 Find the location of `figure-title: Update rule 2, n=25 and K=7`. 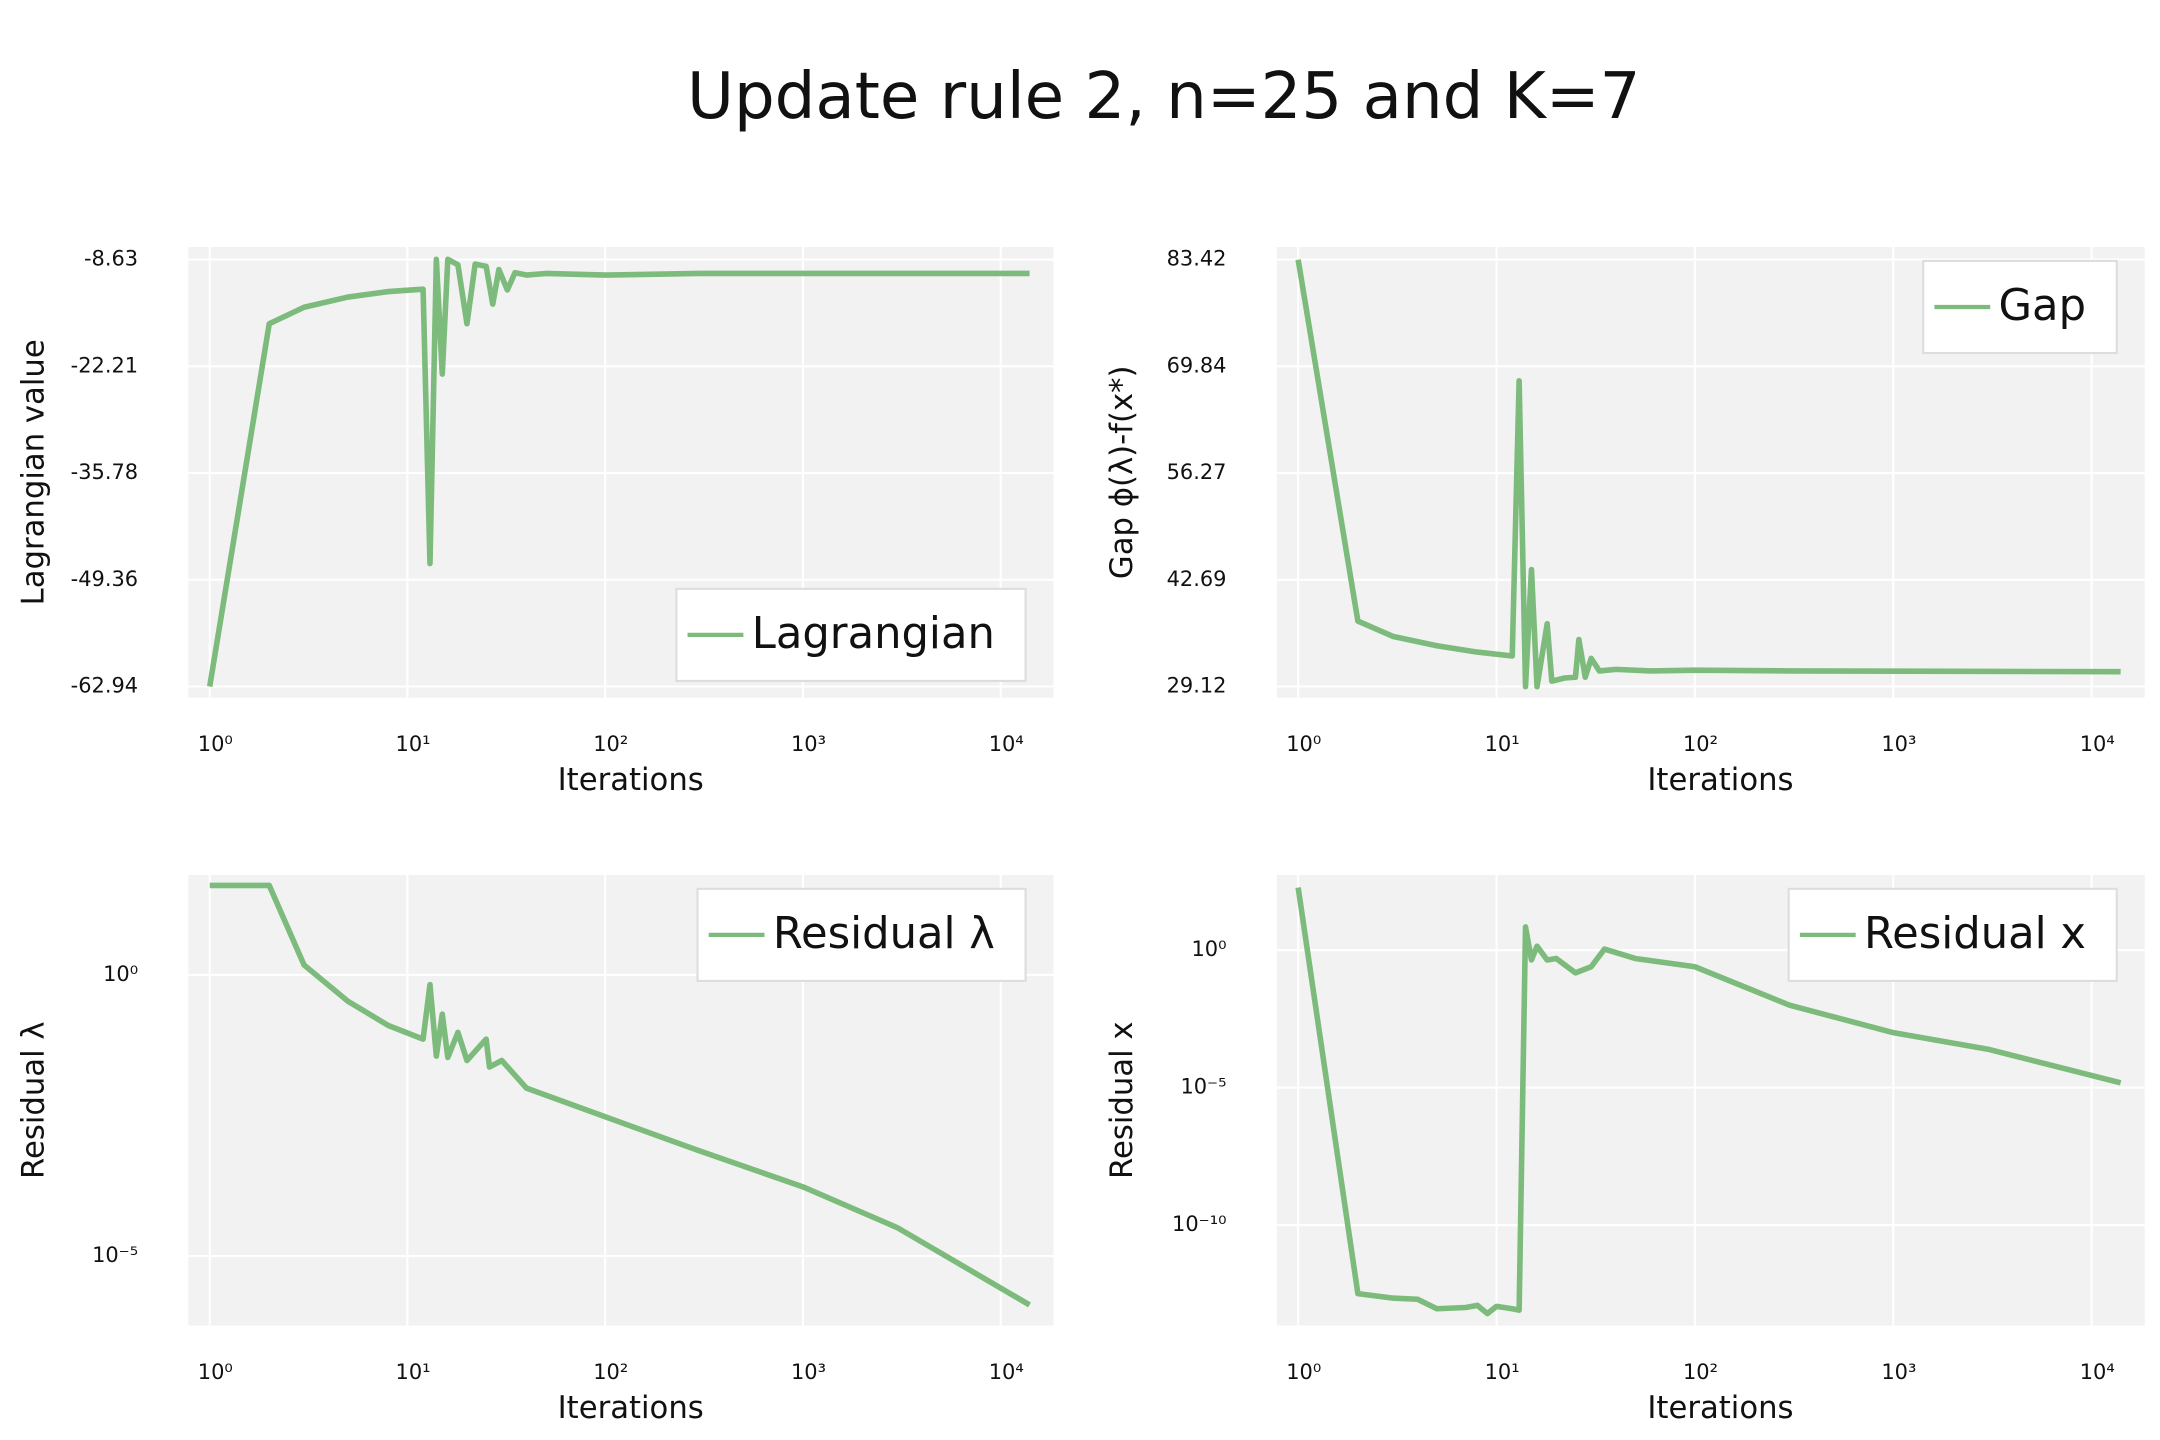

figure-title: Update rule 2, n=25 and K=7 is located at coordinates (1164, 96).